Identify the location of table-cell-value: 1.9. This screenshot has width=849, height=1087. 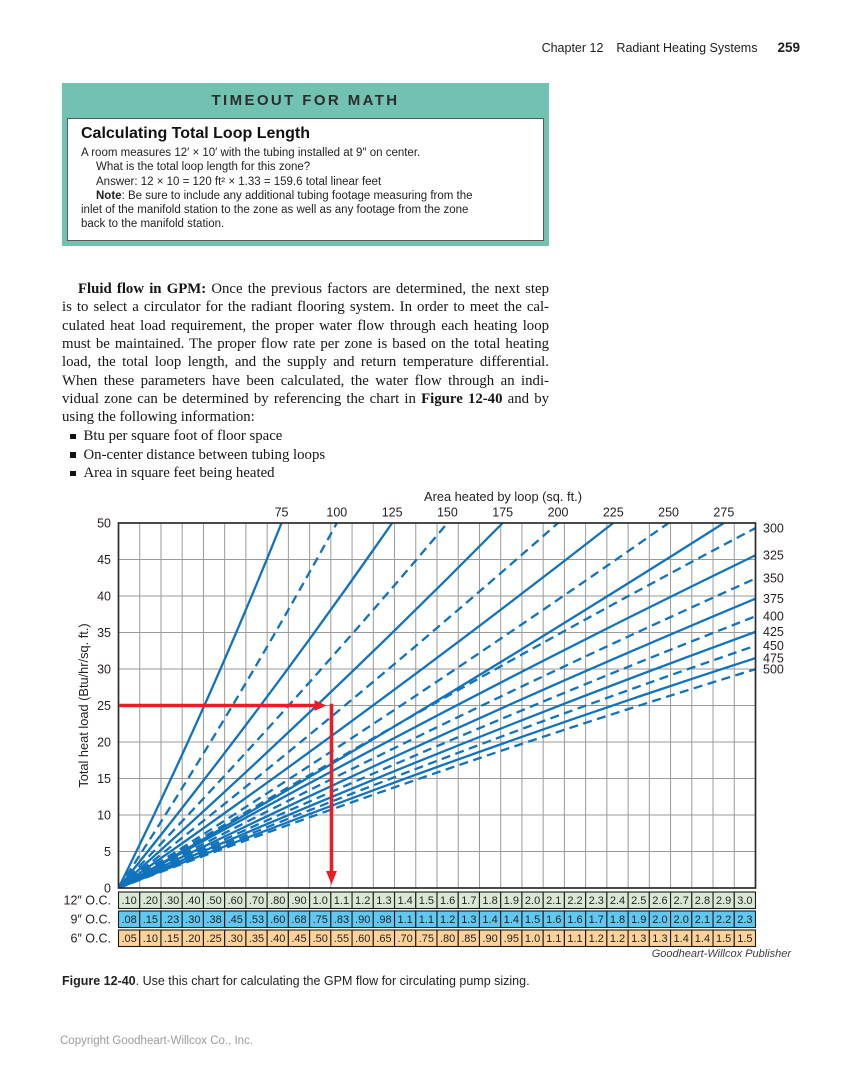
(511, 901).